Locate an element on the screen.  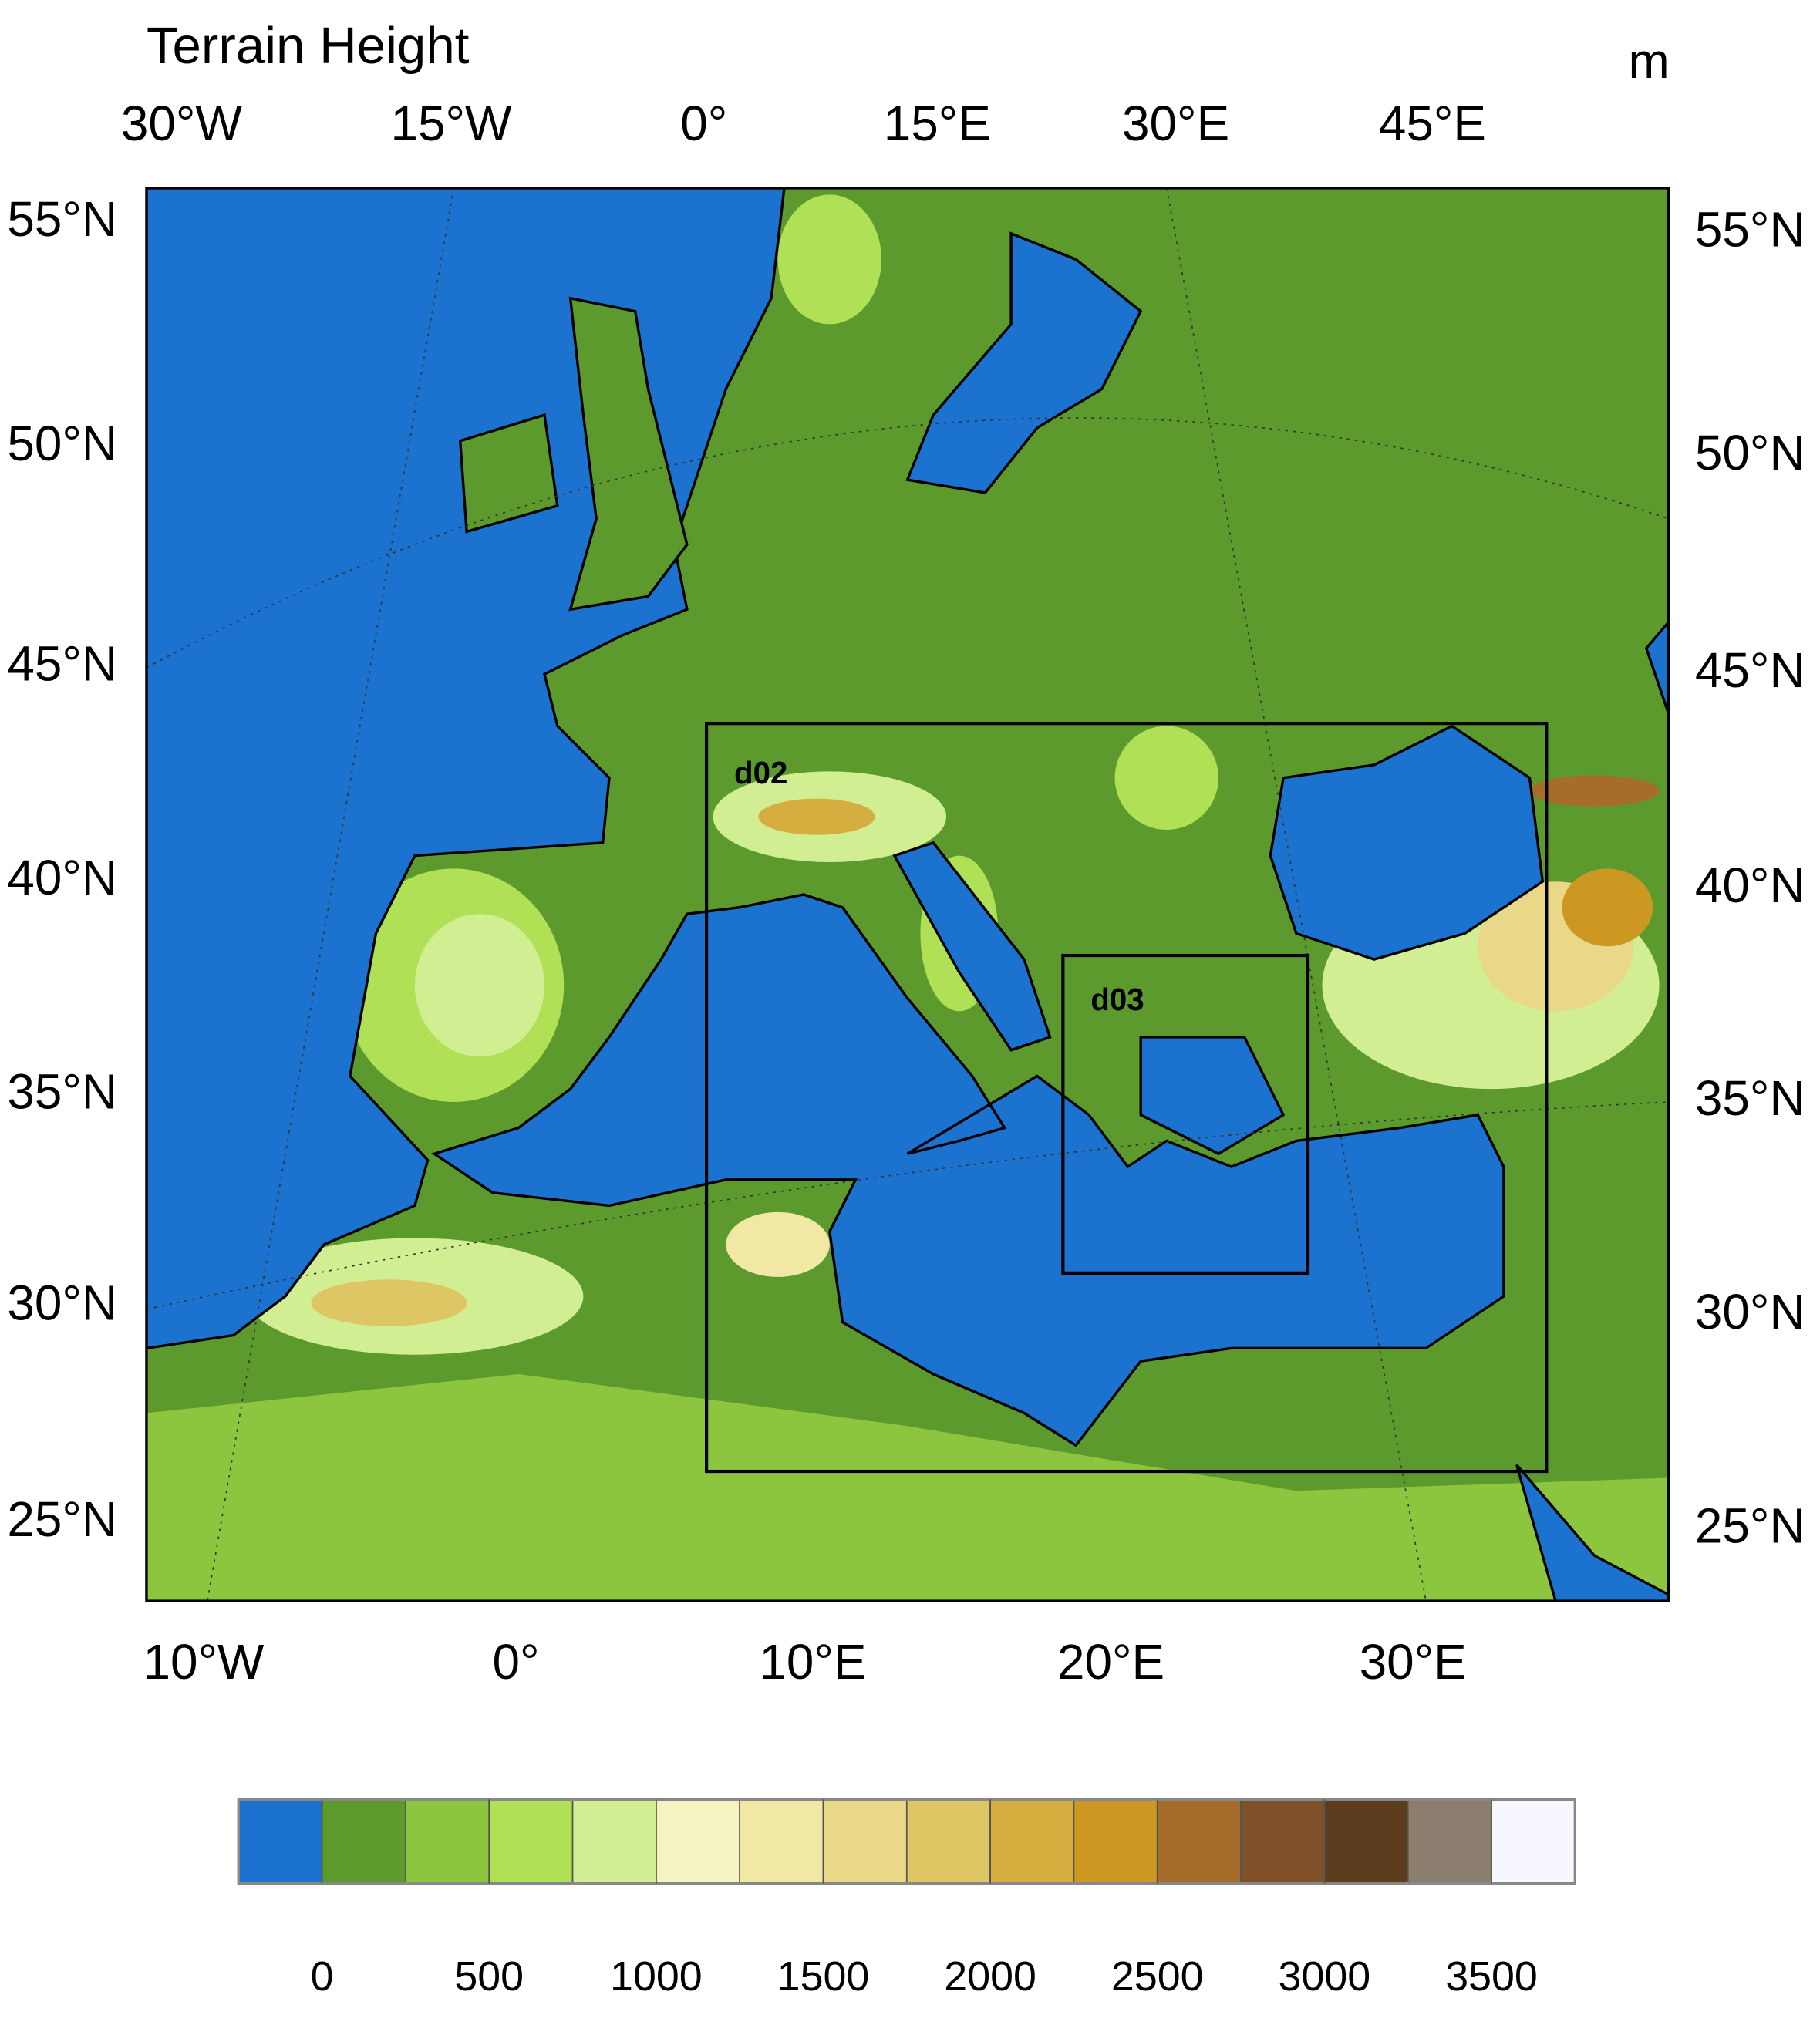
colorbar-tick-label: 2500 is located at coordinates (1158, 1976).